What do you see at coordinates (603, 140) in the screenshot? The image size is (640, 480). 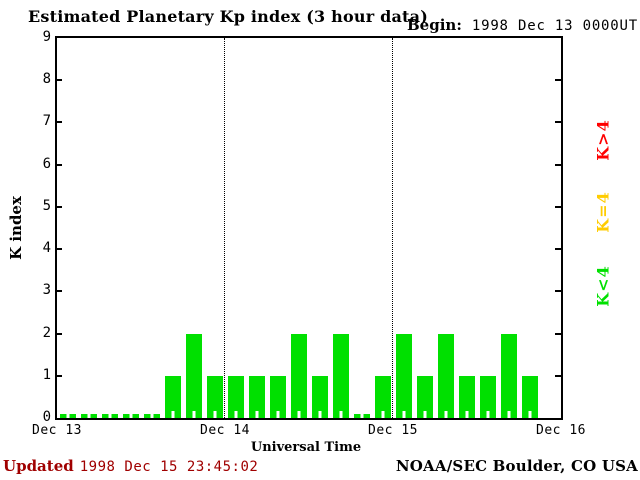 I see `legend-label: K>4` at bounding box center [603, 140].